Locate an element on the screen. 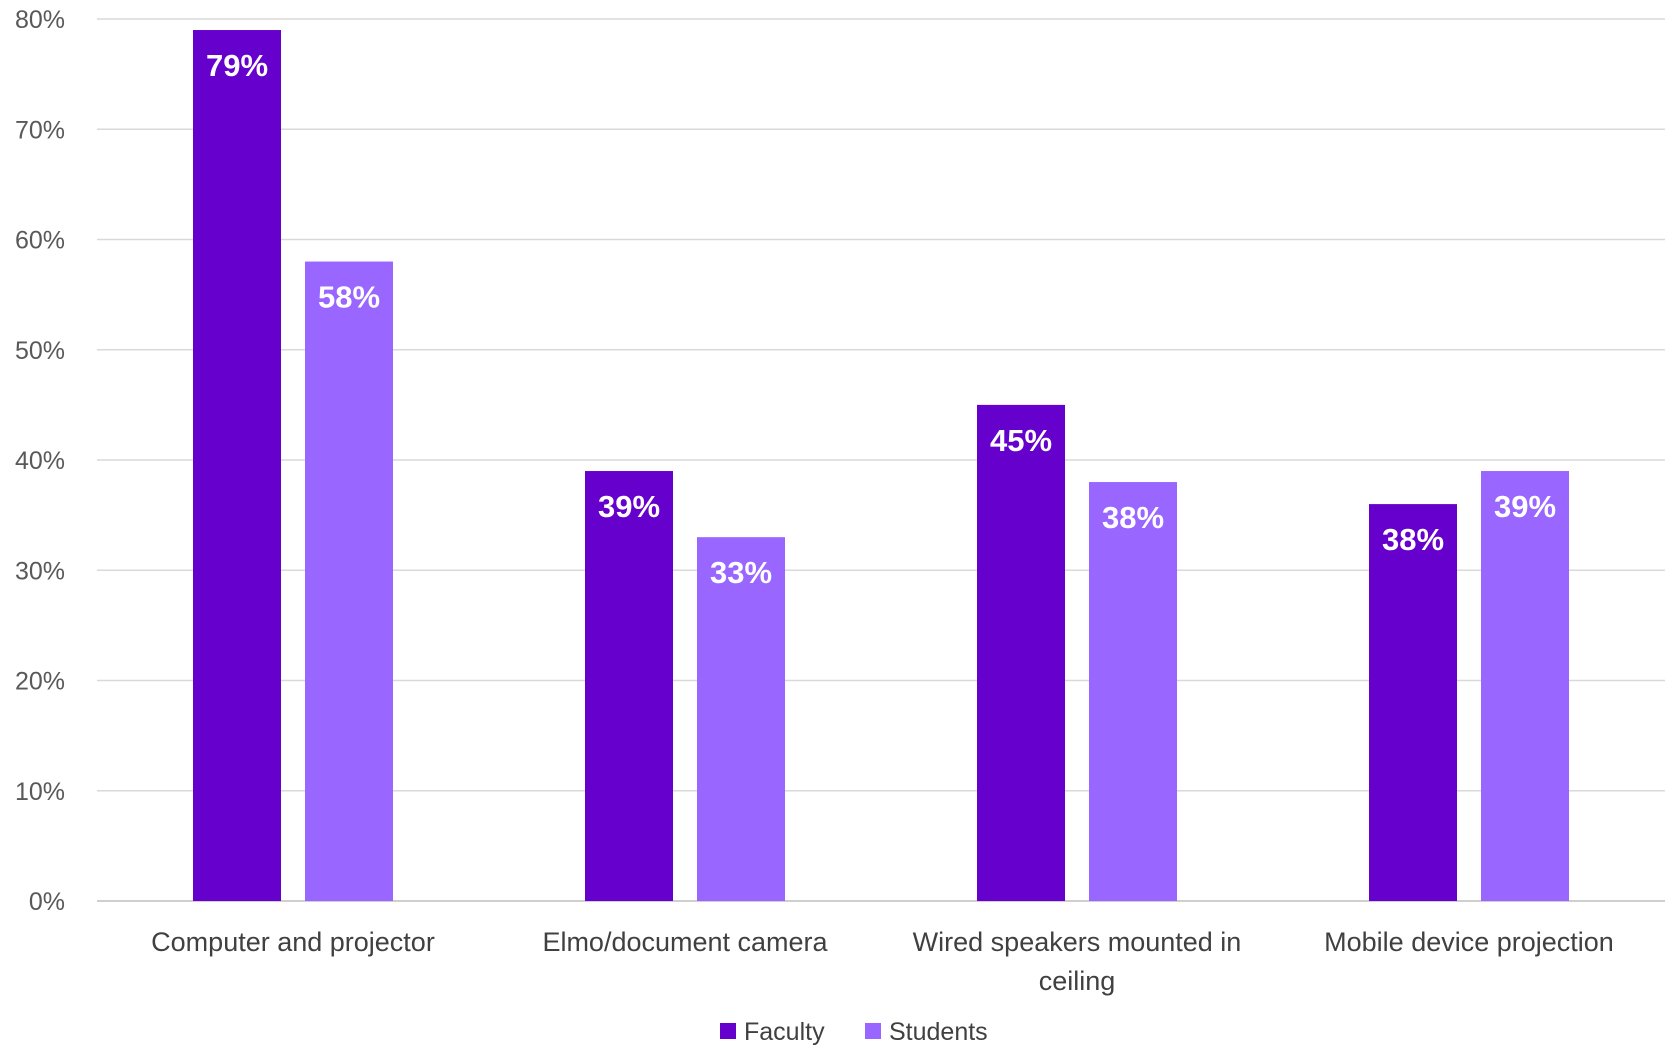 The image size is (1672, 1063). y-tick-label: 60% is located at coordinates (40, 241).